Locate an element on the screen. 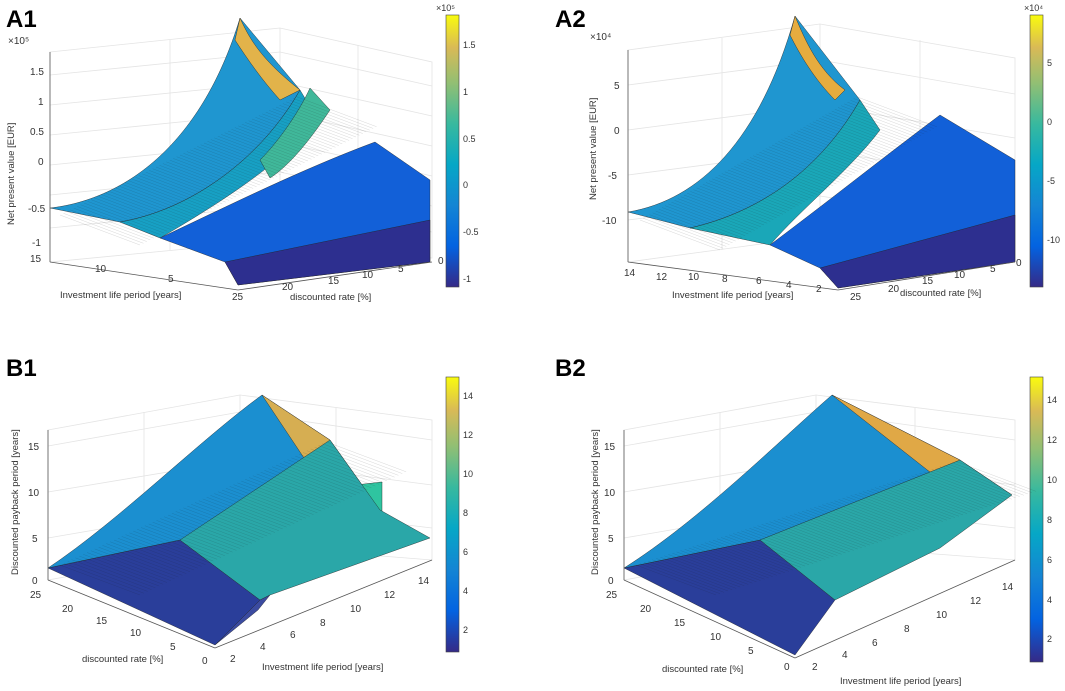 This screenshot has width=1065, height=691. a2-cb-tick: 0 is located at coordinates (1049, 122).